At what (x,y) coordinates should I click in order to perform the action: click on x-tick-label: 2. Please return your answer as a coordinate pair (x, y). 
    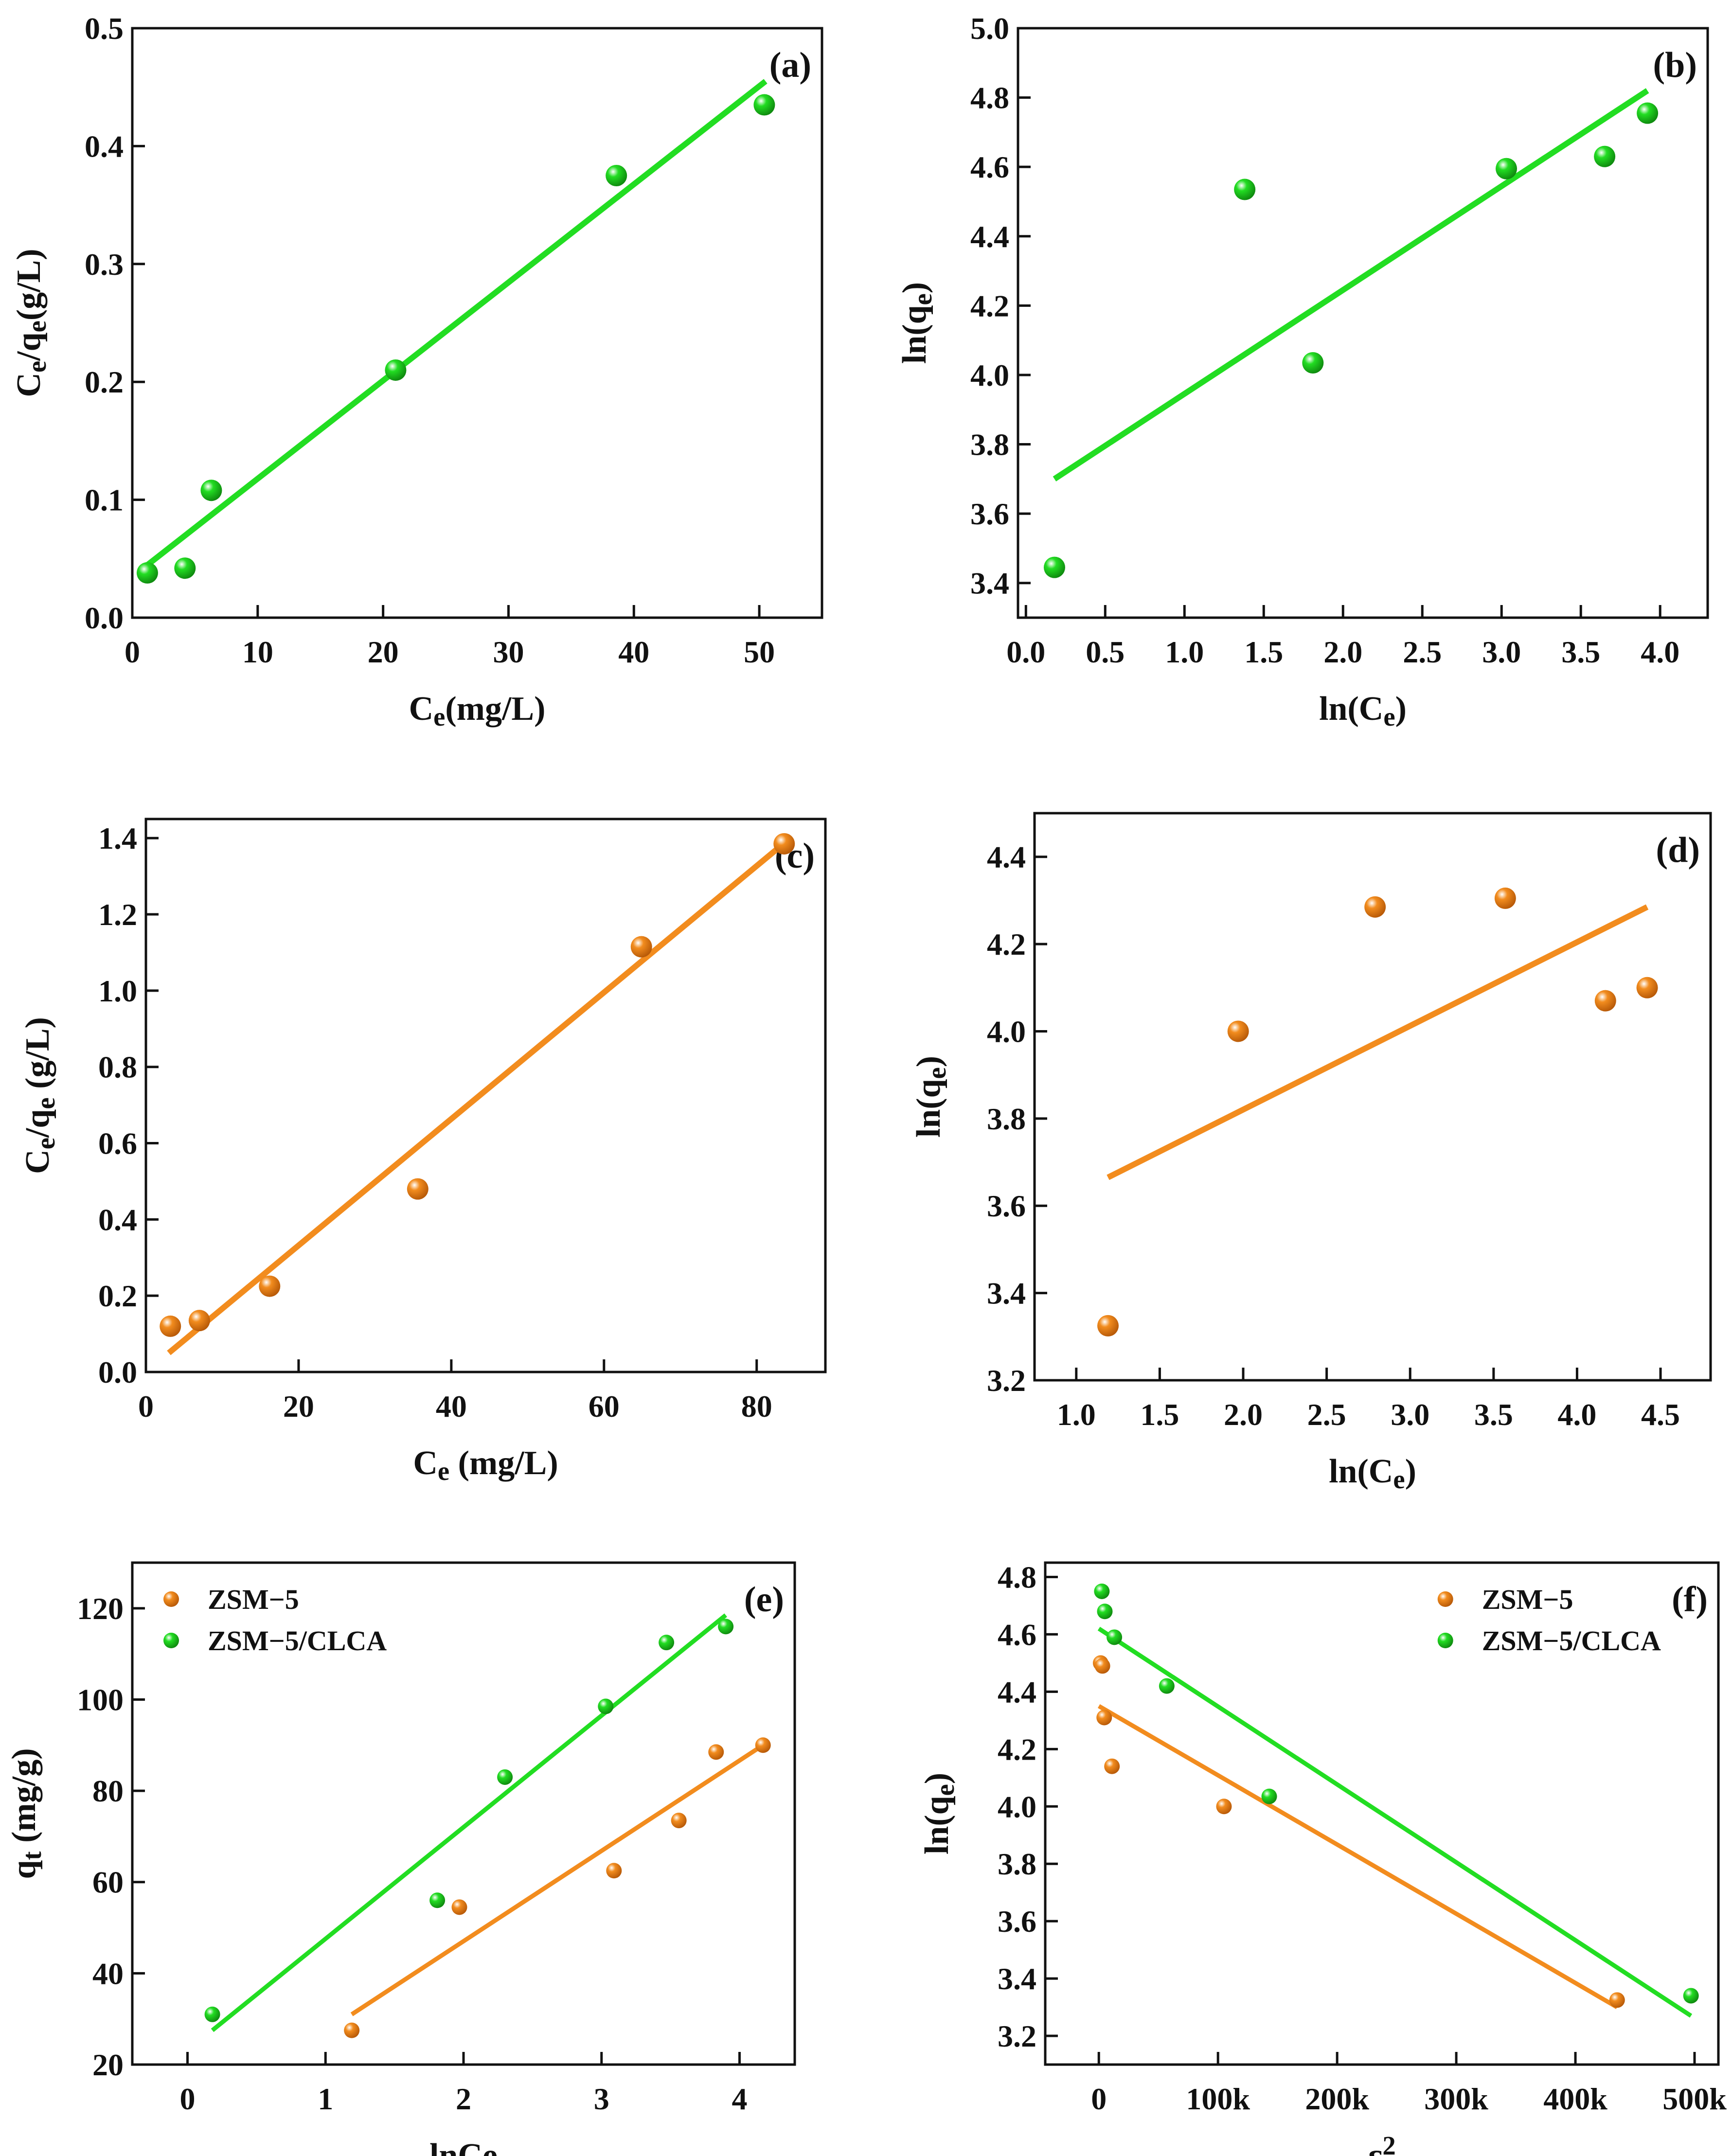
    Looking at the image, I should click on (464, 2099).